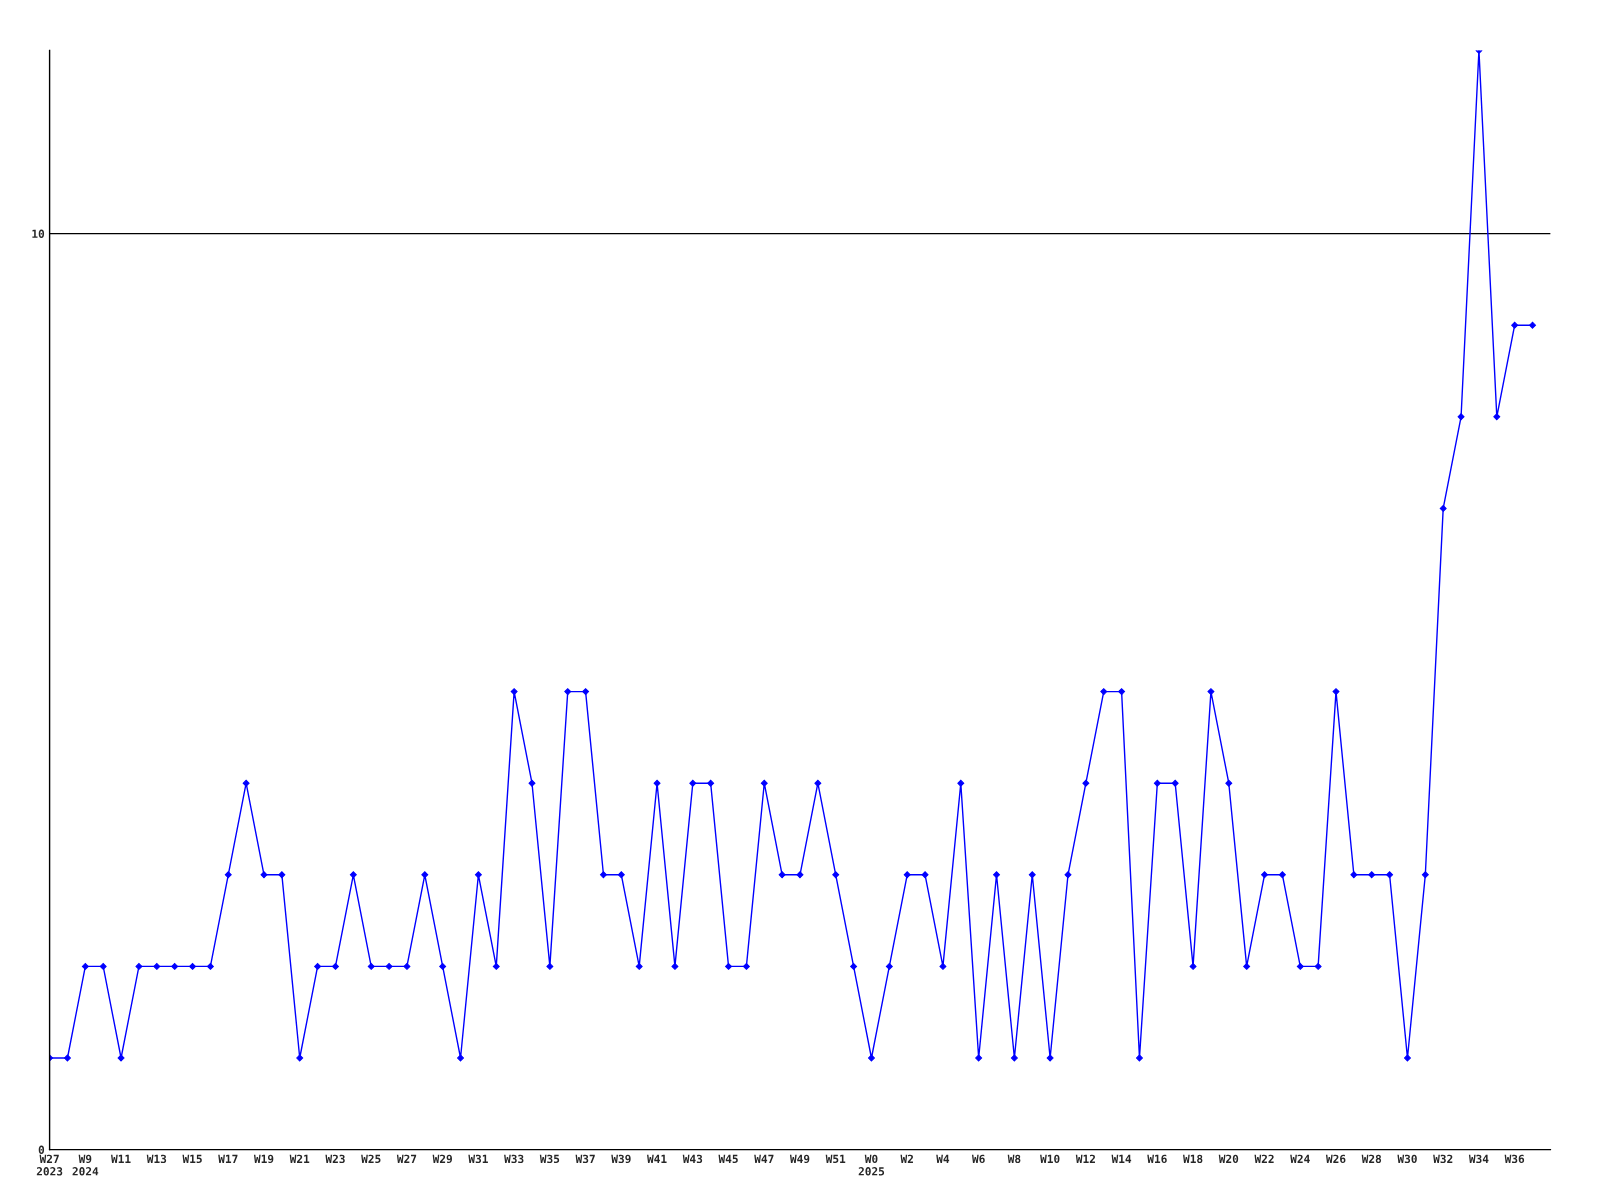  I want to click on x-tick-label: W26, so click(1335, 1159).